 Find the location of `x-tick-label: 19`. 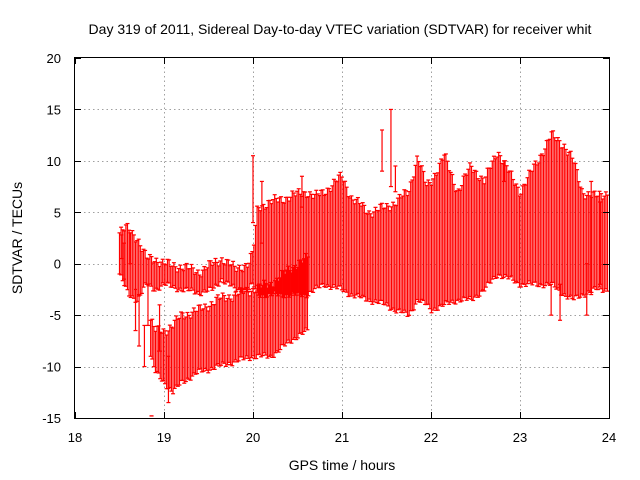

x-tick-label: 19 is located at coordinates (164, 437).